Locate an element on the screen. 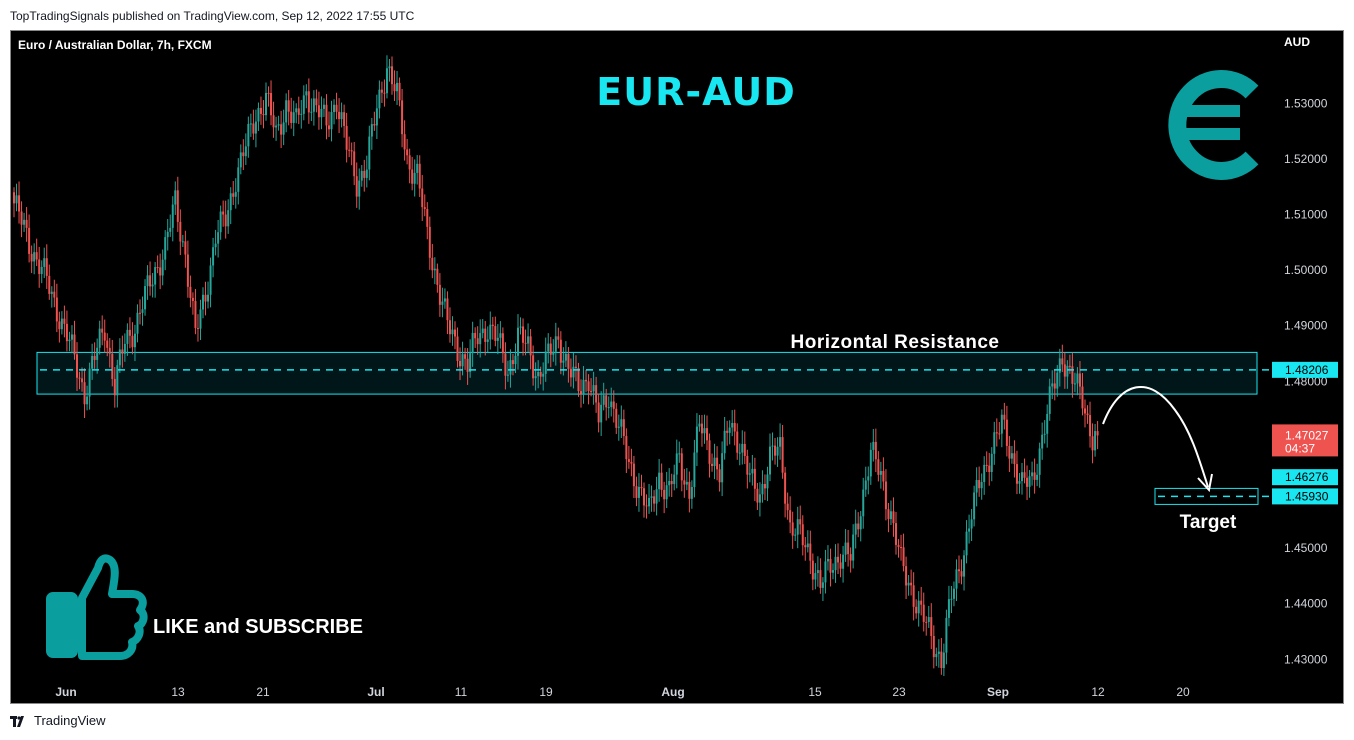 The image size is (1354, 740). resistance-zone is located at coordinates (647, 373).